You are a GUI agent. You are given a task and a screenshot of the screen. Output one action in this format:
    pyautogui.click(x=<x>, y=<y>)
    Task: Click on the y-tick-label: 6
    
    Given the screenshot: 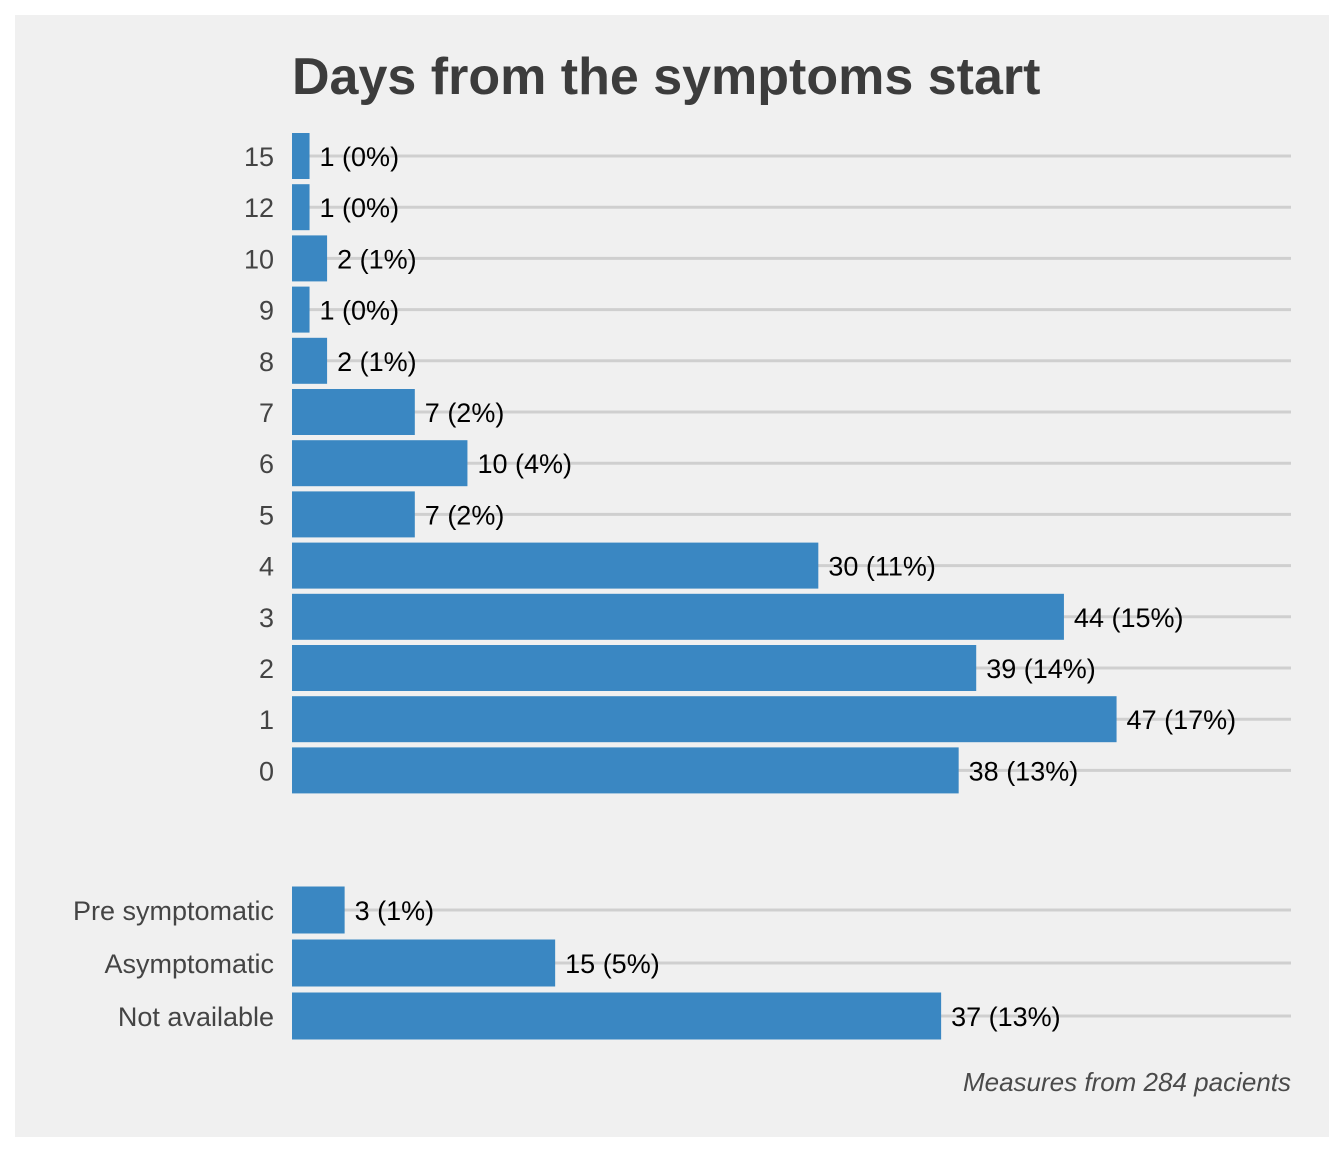 What is the action you would take?
    pyautogui.click(x=266, y=464)
    